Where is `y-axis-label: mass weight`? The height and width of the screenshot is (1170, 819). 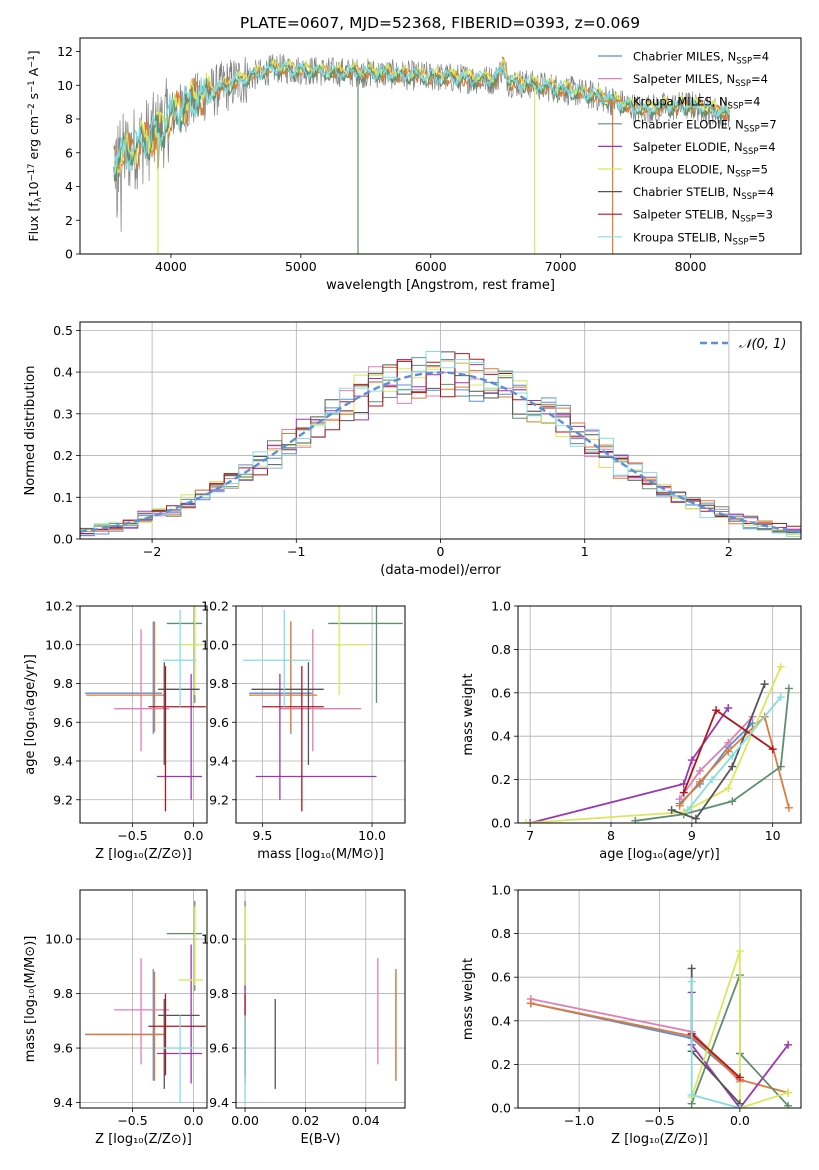
y-axis-label: mass weight is located at coordinates (468, 714).